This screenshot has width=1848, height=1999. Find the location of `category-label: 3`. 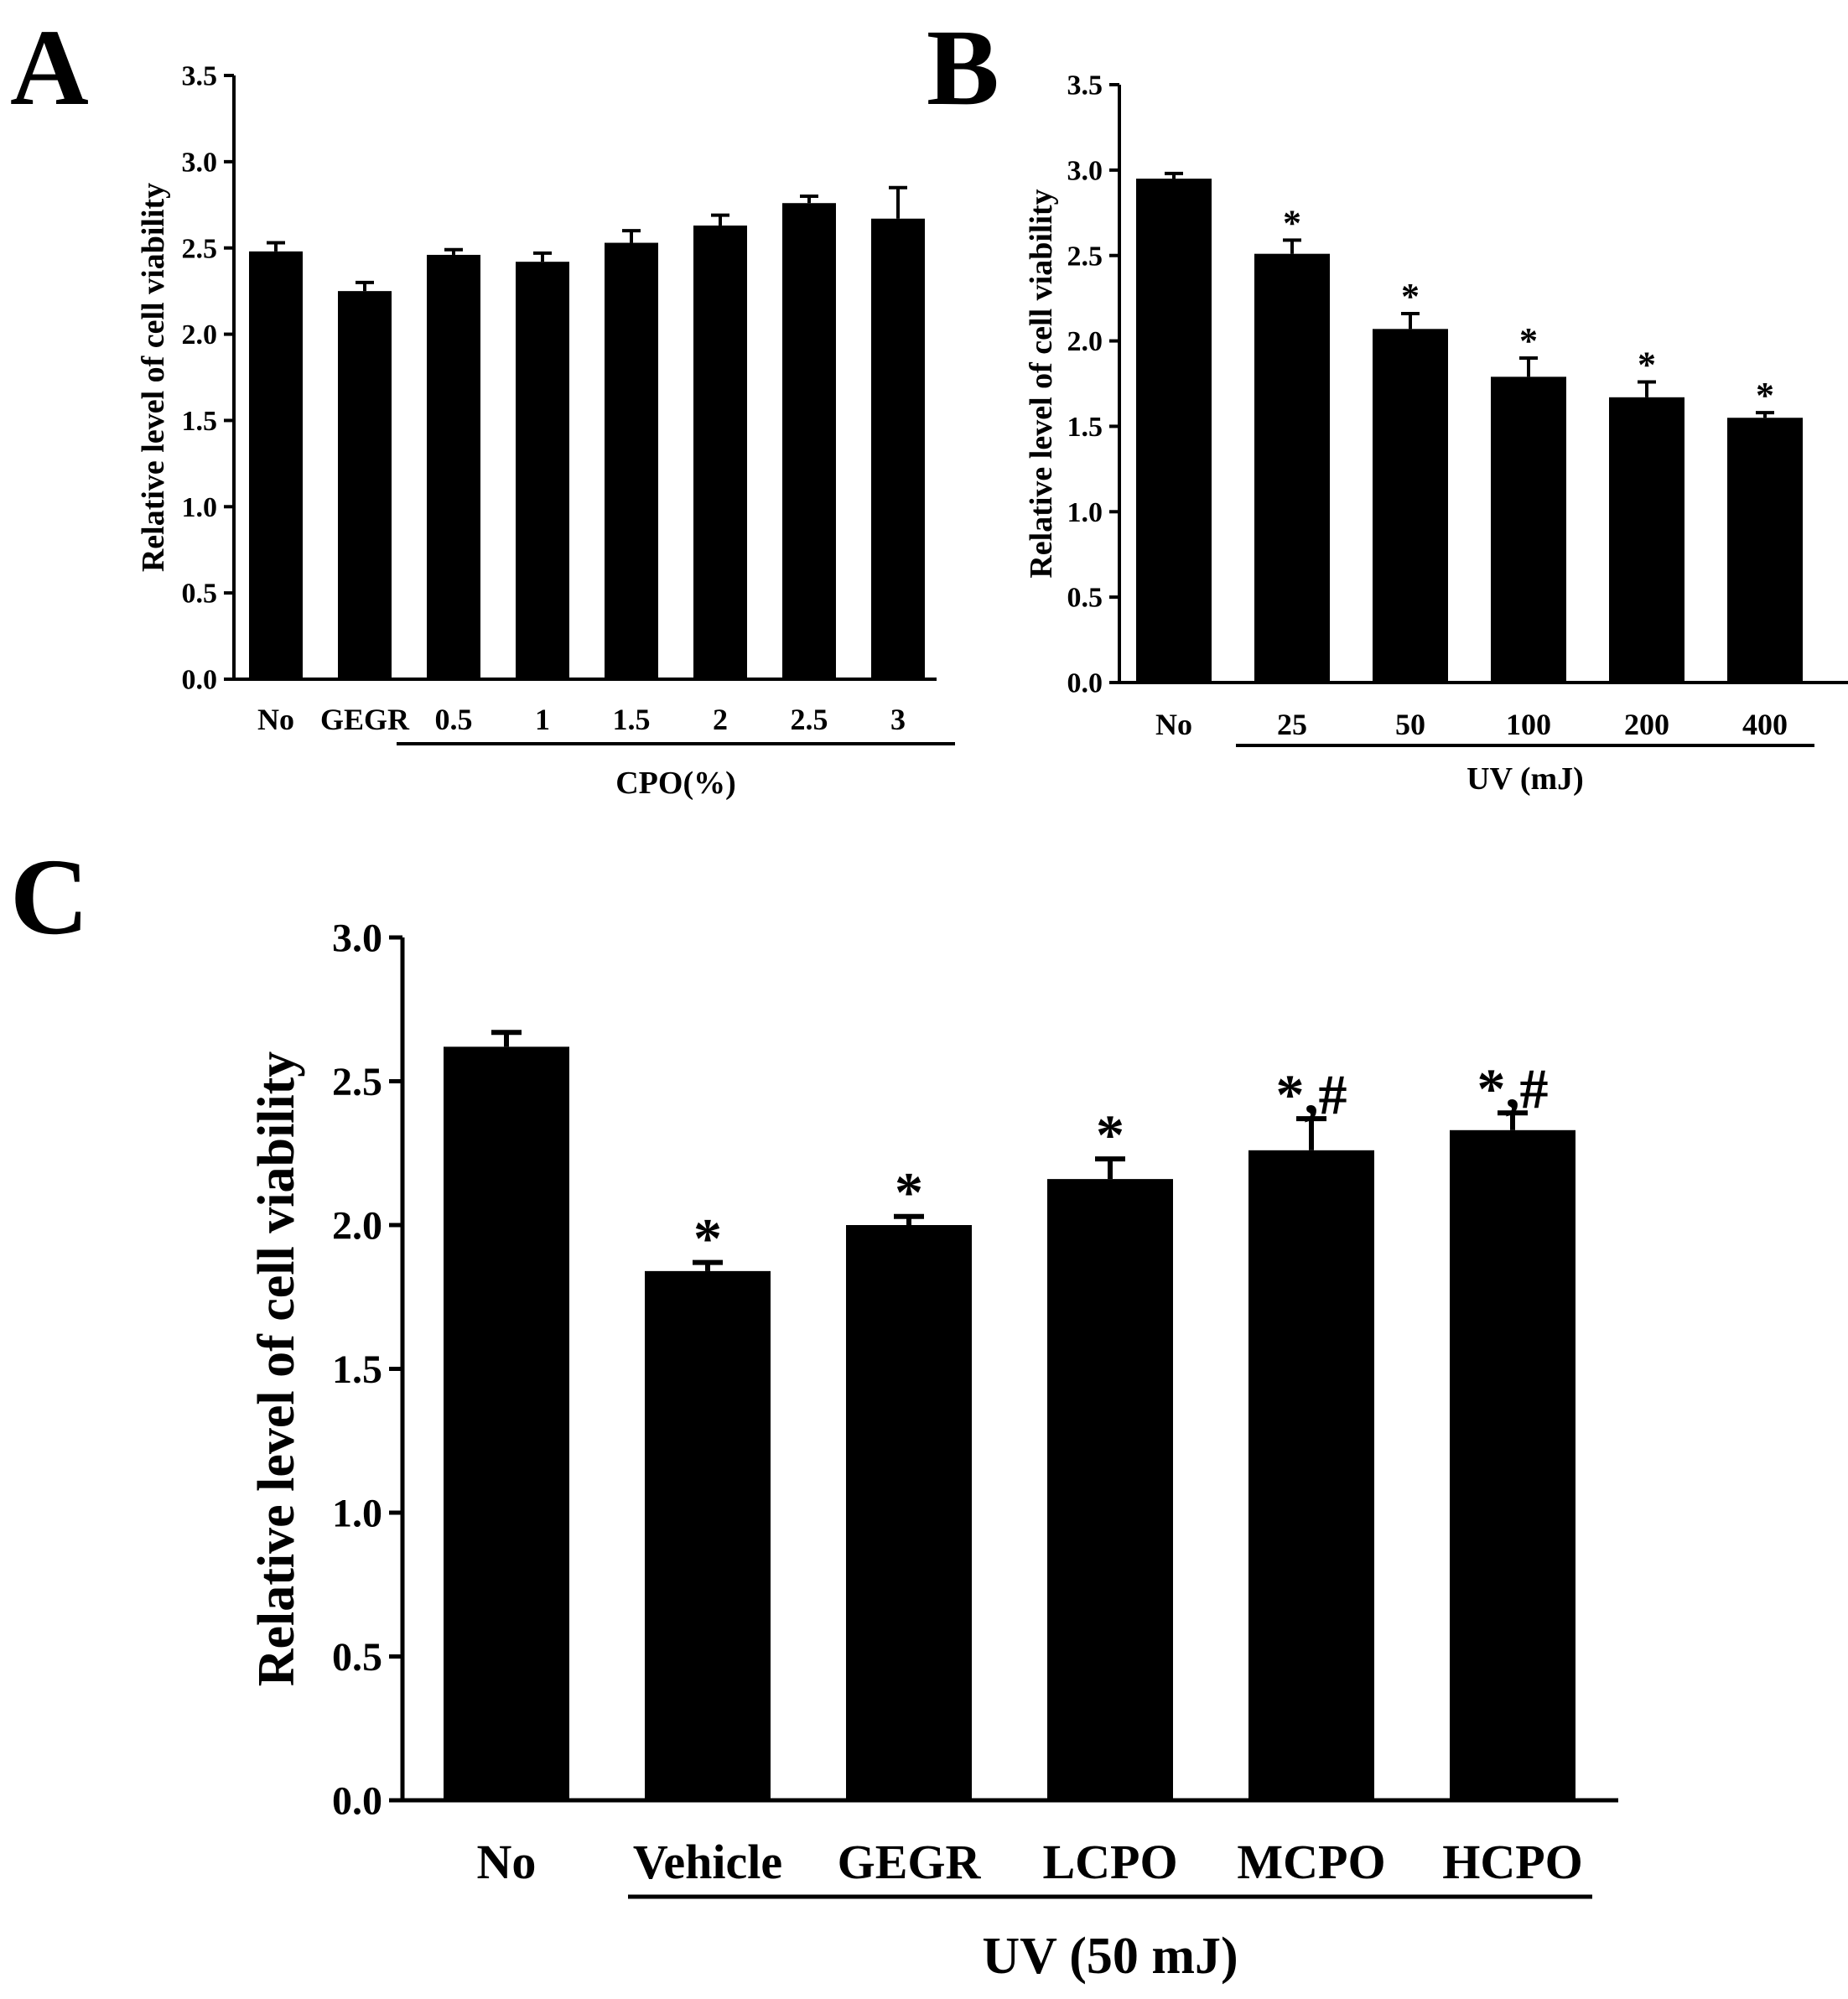

category-label: 3 is located at coordinates (898, 719).